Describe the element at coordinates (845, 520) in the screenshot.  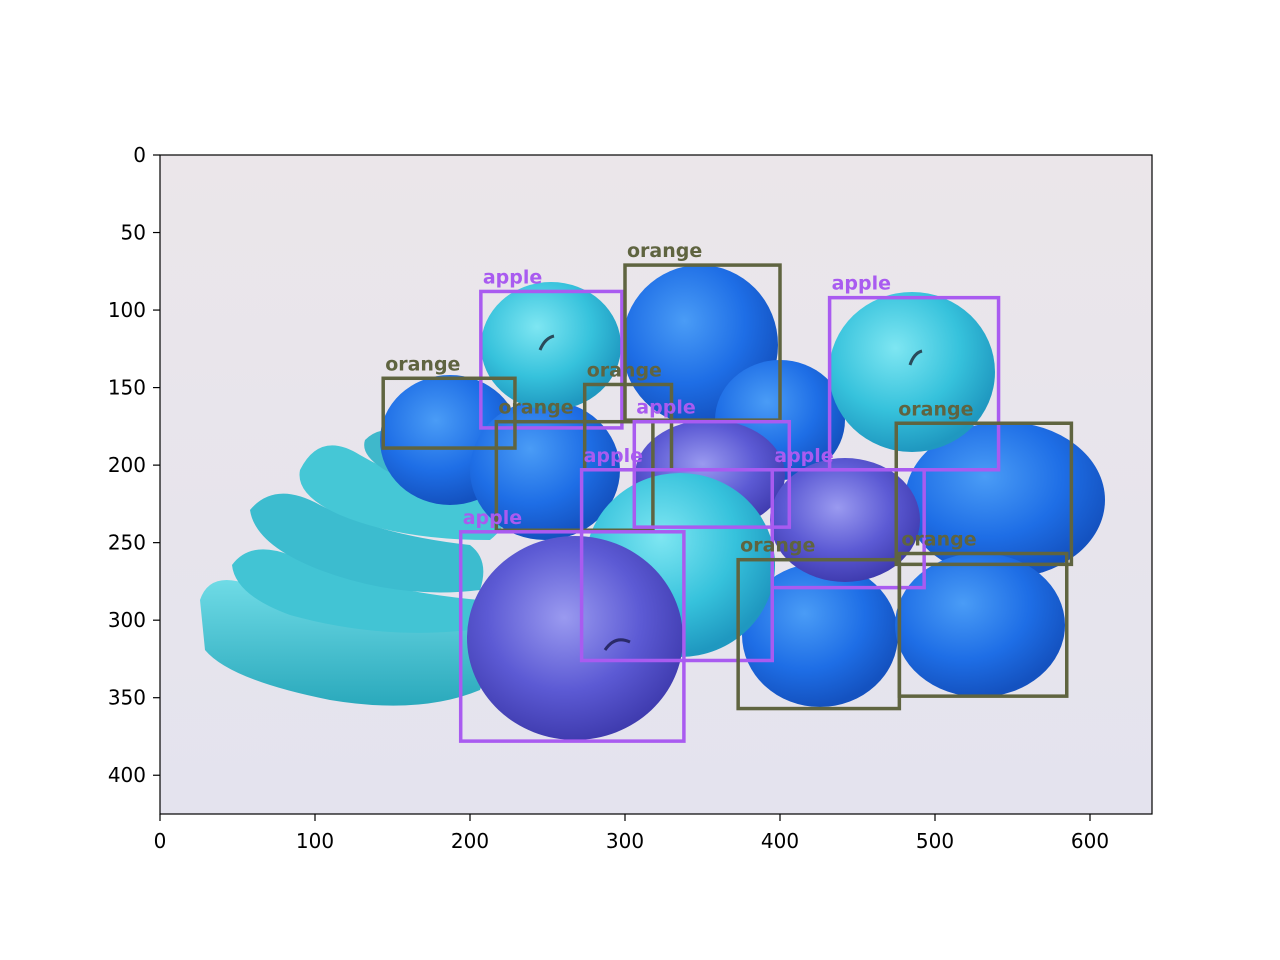
I see `apple-right-middle` at that location.